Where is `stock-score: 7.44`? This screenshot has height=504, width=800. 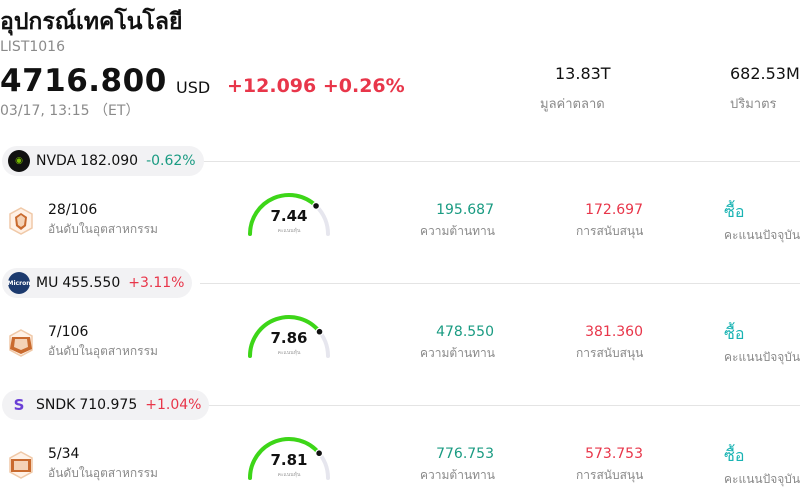
stock-score: 7.44 is located at coordinates (289, 216).